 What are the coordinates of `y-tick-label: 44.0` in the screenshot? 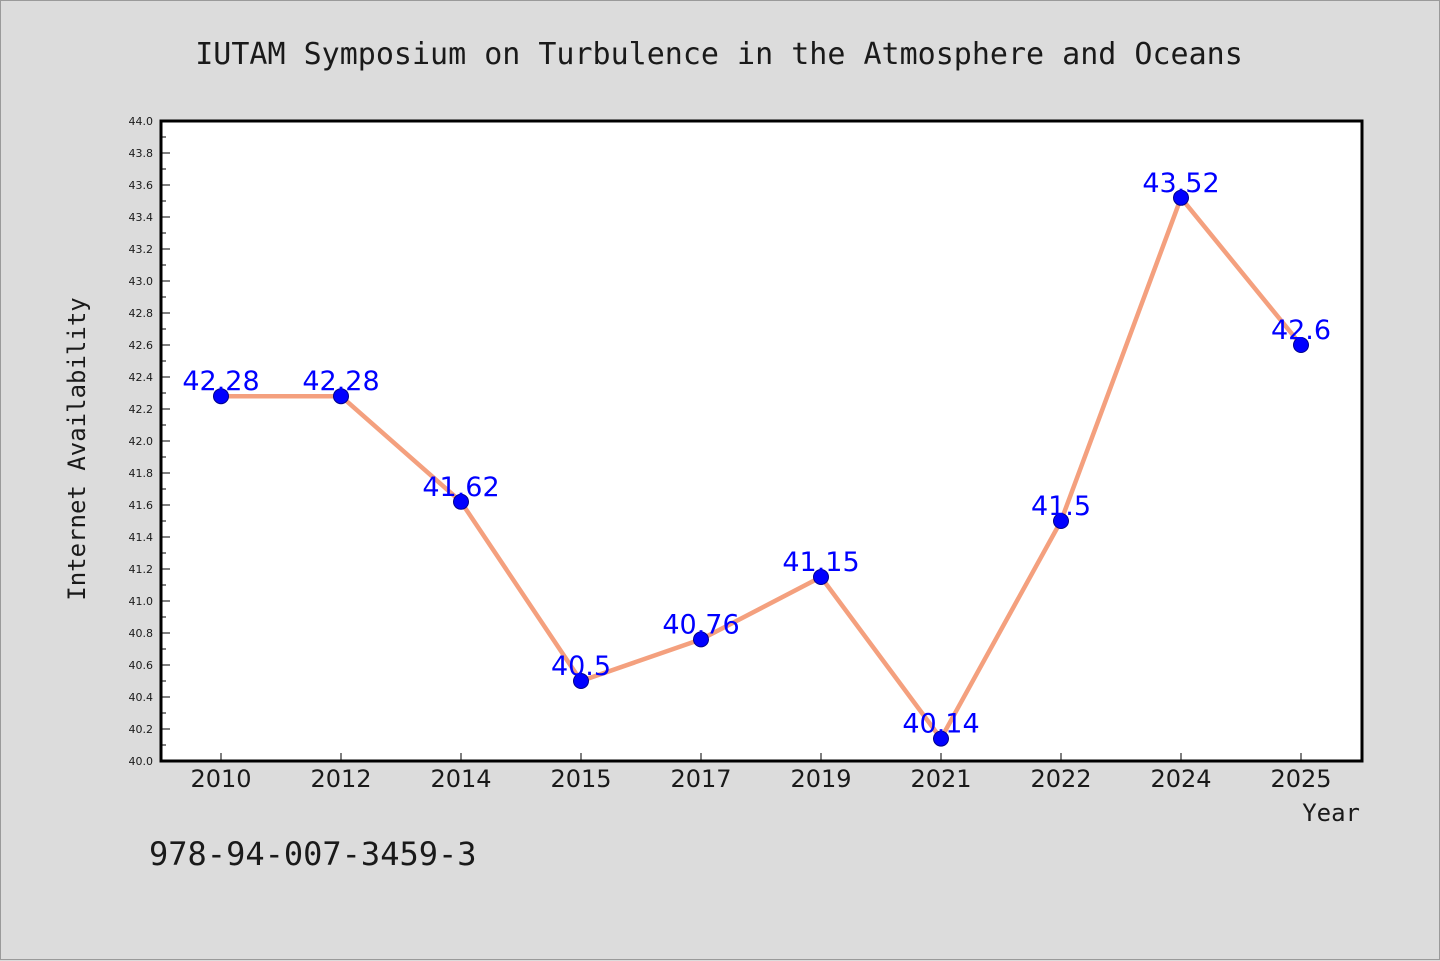 It's located at (141, 121).